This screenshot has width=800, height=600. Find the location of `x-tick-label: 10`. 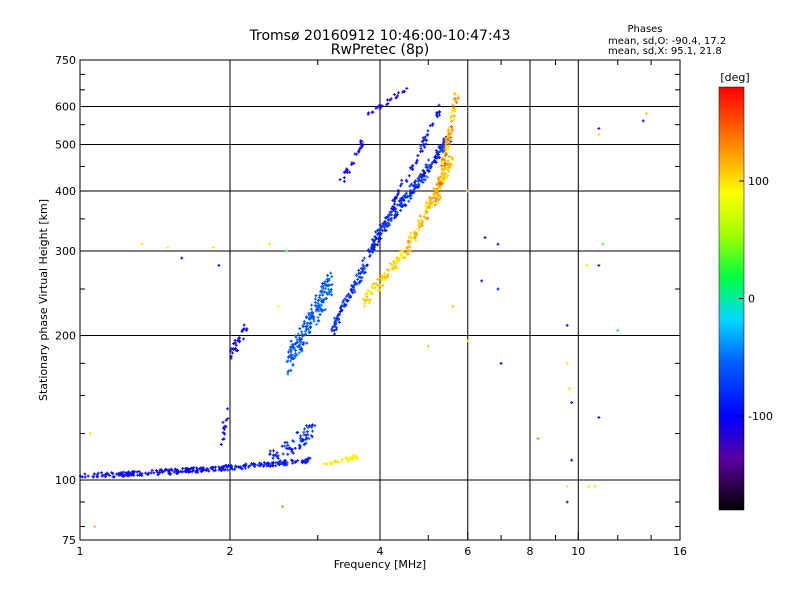

x-tick-label: 10 is located at coordinates (578, 551).